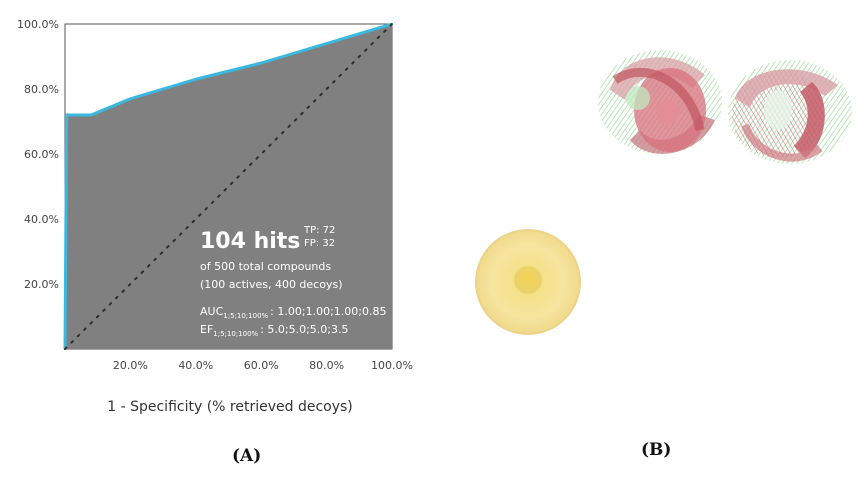 This screenshot has width=863, height=478. I want to click on ef-subscript: 1;5;10;100%, so click(235, 334).